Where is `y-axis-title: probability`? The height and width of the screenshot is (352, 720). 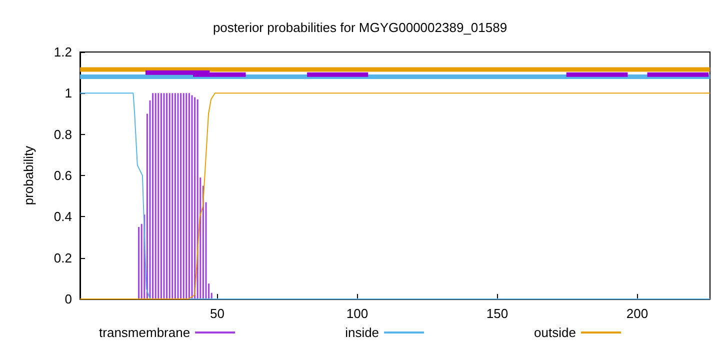 y-axis-title: probability is located at coordinates (28, 175).